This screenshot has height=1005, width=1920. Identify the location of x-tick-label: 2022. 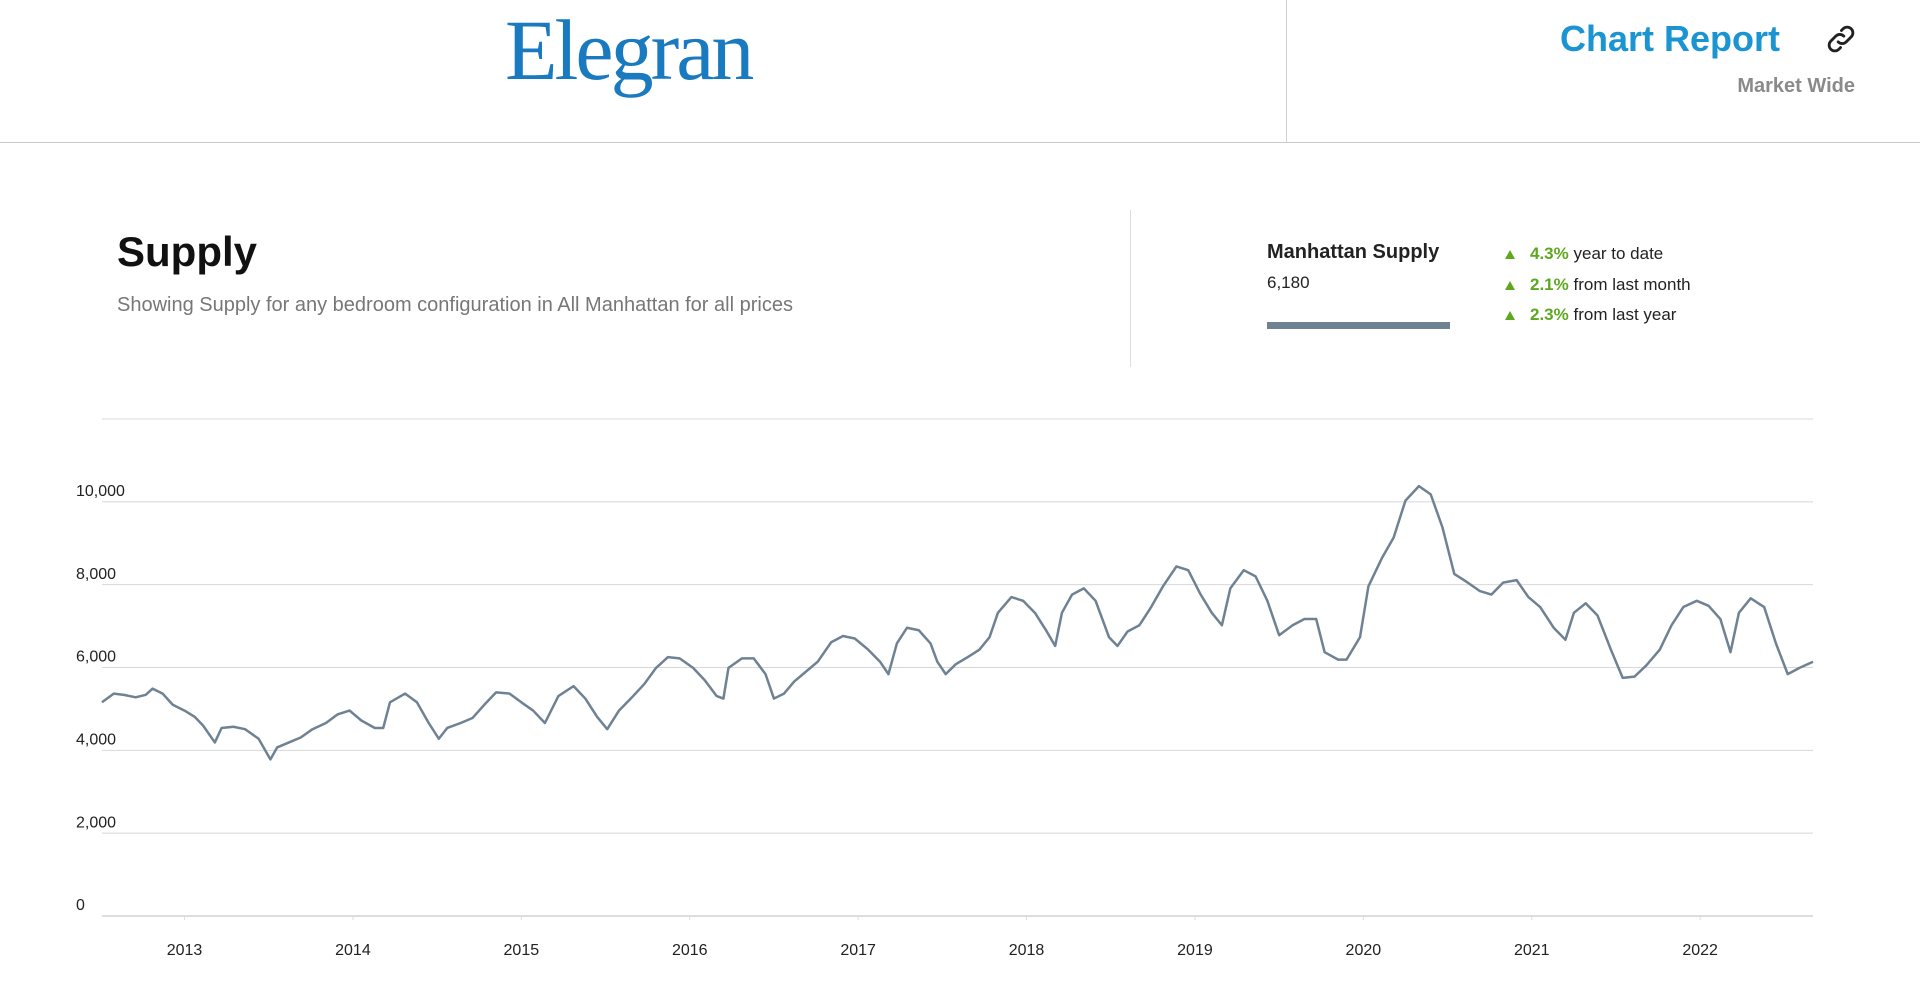
(1700, 950).